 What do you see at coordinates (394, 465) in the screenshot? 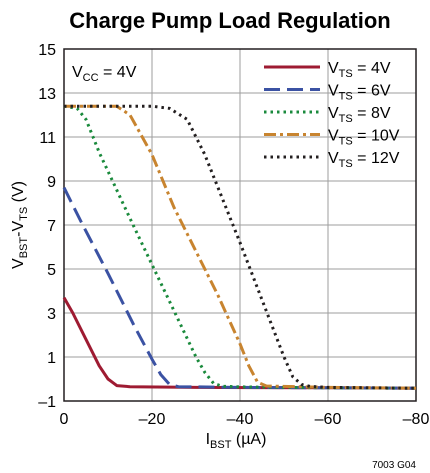
I see `figure-code: 7003 G04` at bounding box center [394, 465].